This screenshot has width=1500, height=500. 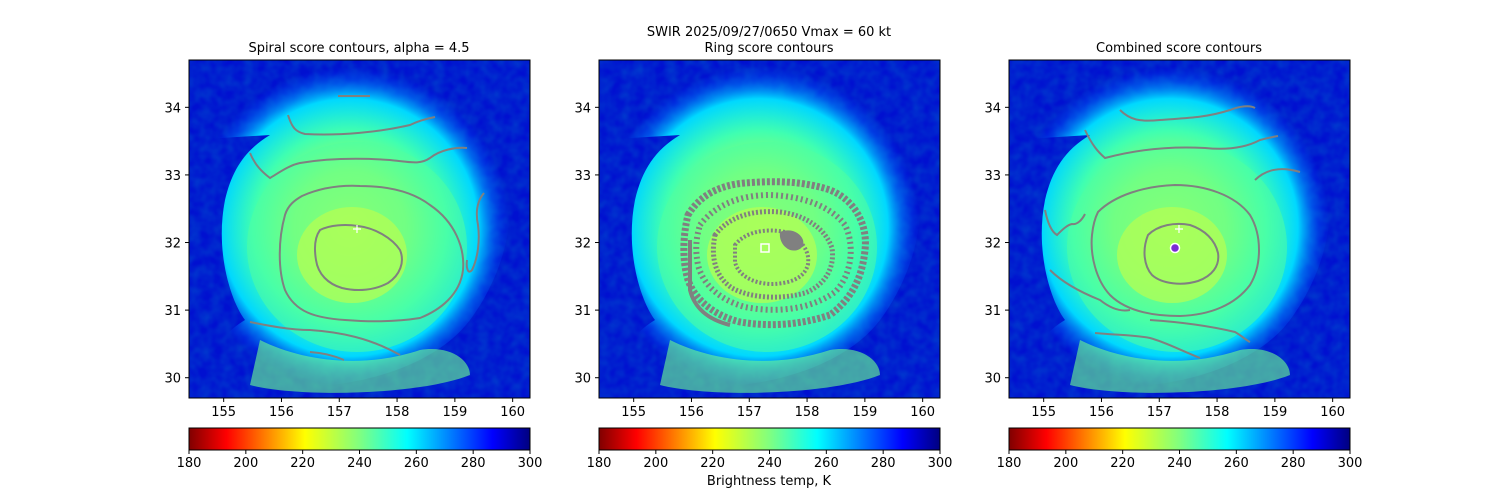 I want to click on panel-title: Combined score contours, so click(x=1179, y=48).